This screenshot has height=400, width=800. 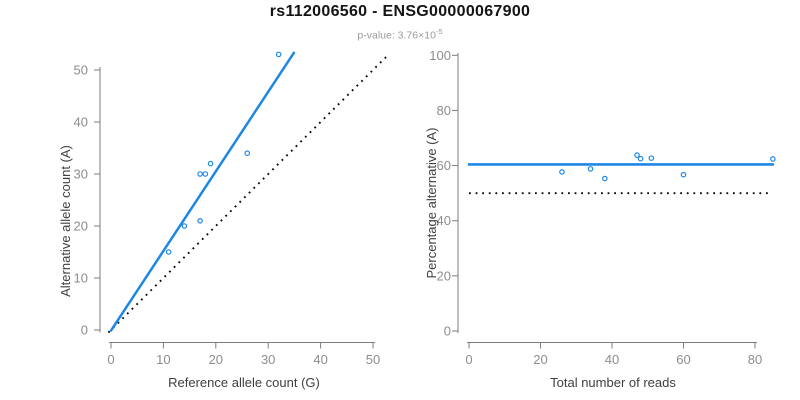 What do you see at coordinates (373, 359) in the screenshot?
I see `x-tick-label: 50` at bounding box center [373, 359].